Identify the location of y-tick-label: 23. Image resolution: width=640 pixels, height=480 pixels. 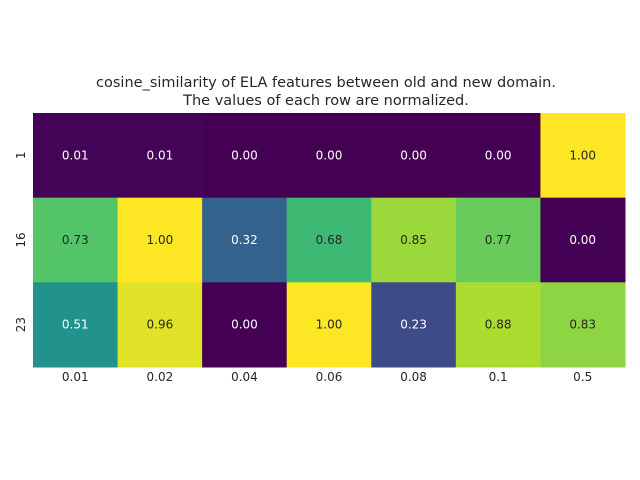
(21, 324).